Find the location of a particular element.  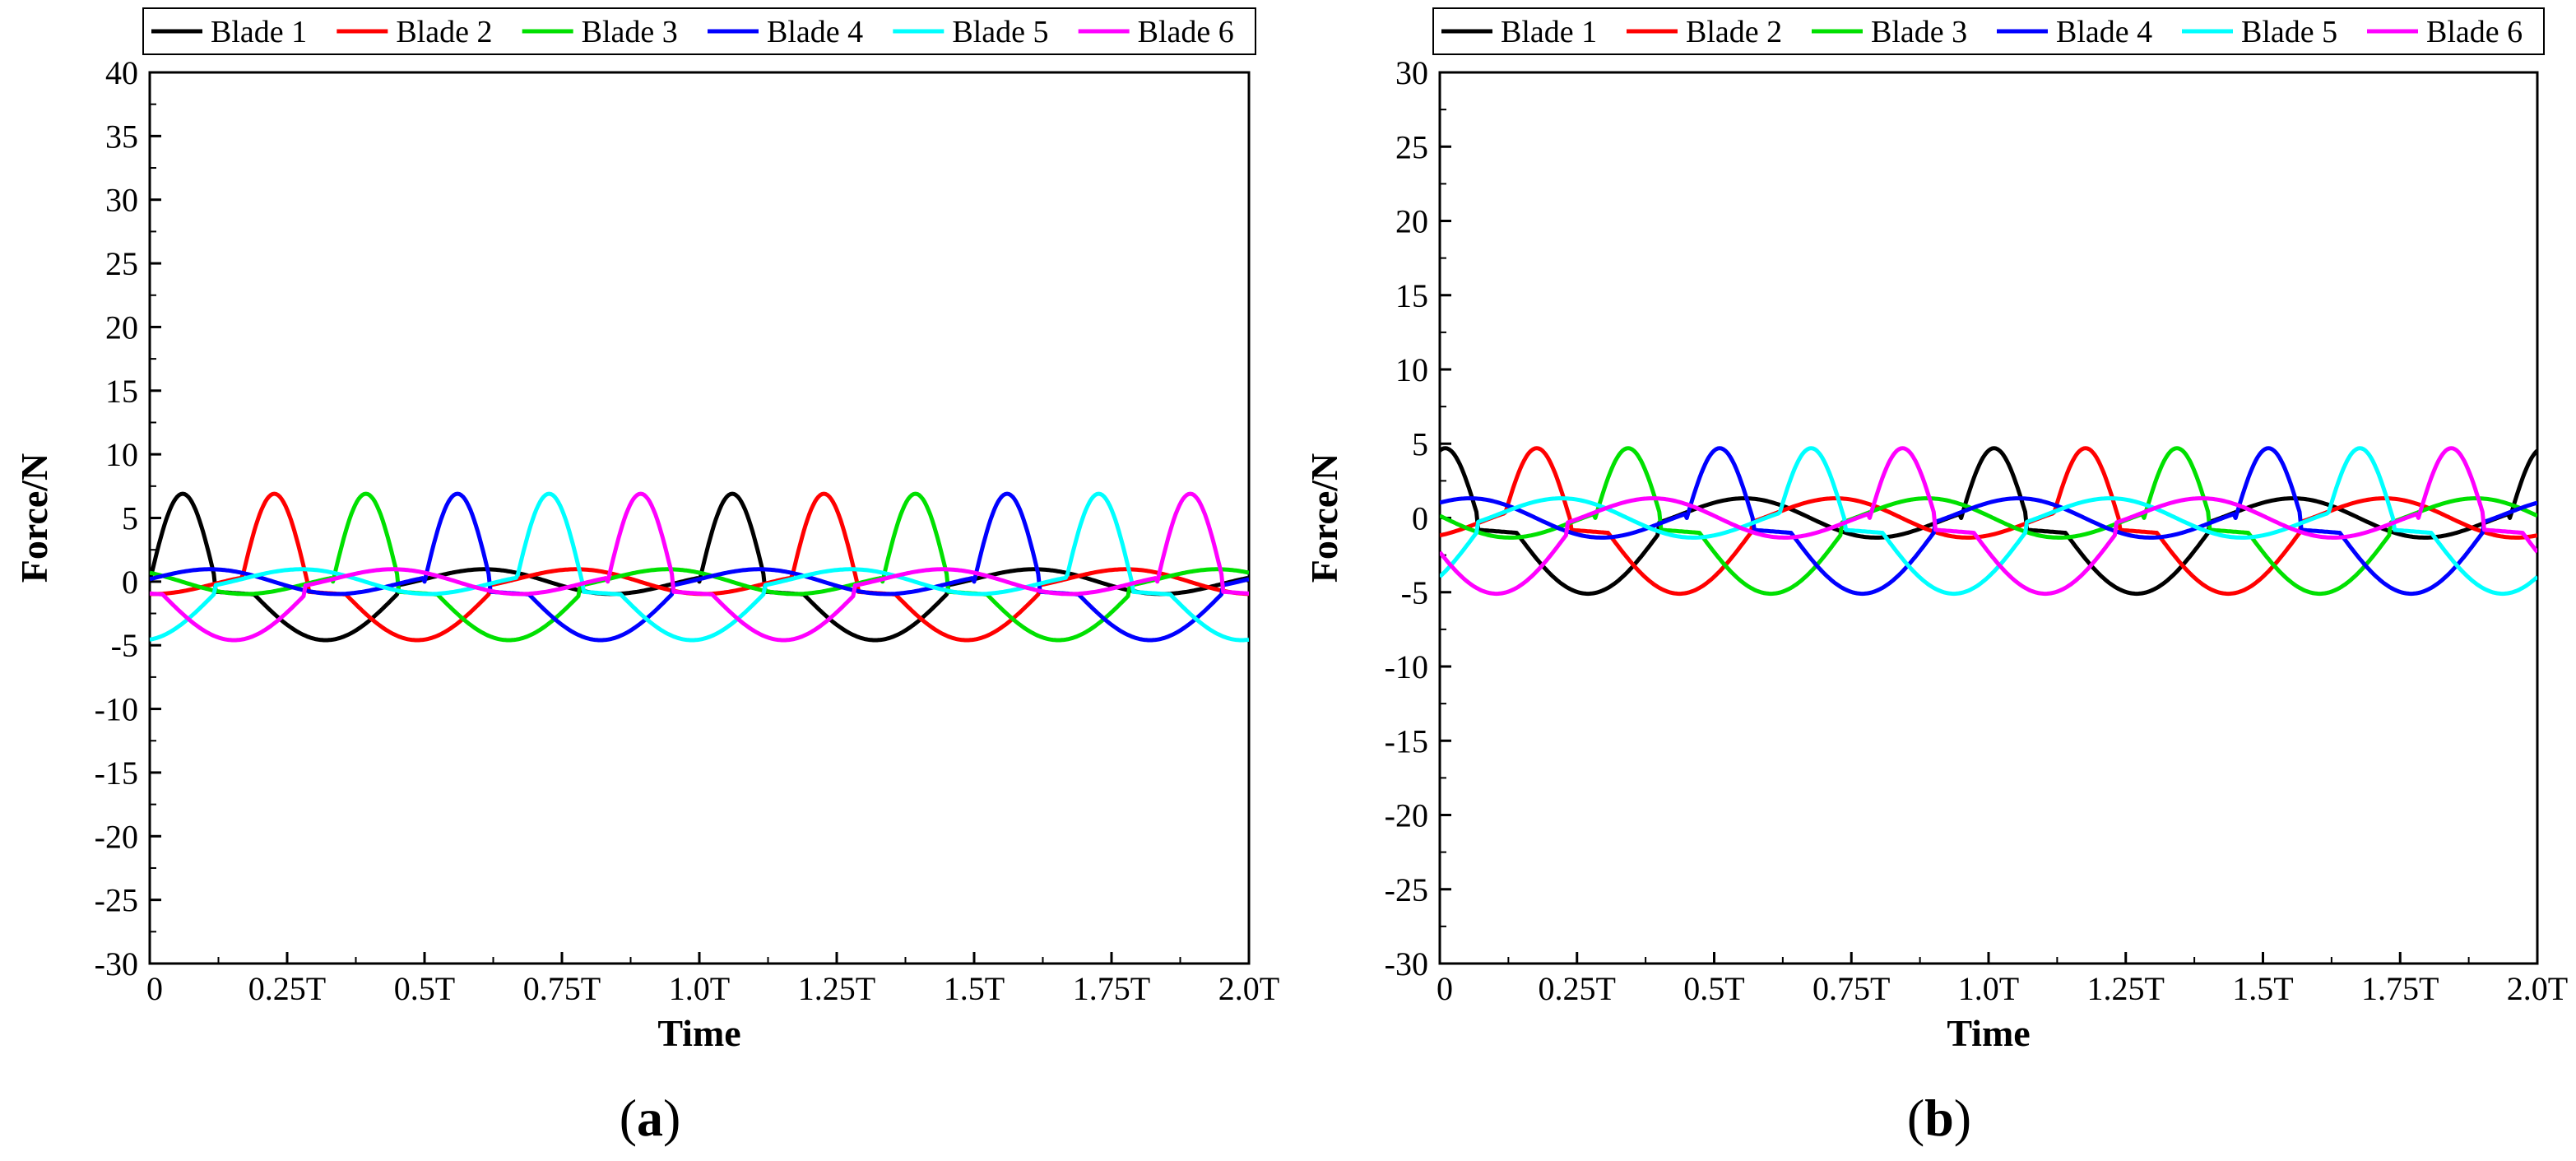

y-tick-label: 35 is located at coordinates (122, 136).